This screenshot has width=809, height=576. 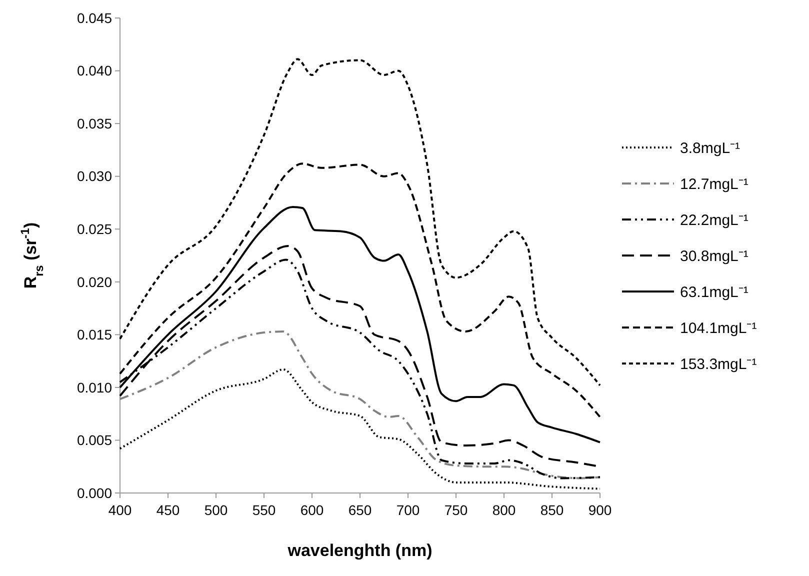 What do you see at coordinates (94, 387) in the screenshot?
I see `y-tick-label: 0.010` at bounding box center [94, 387].